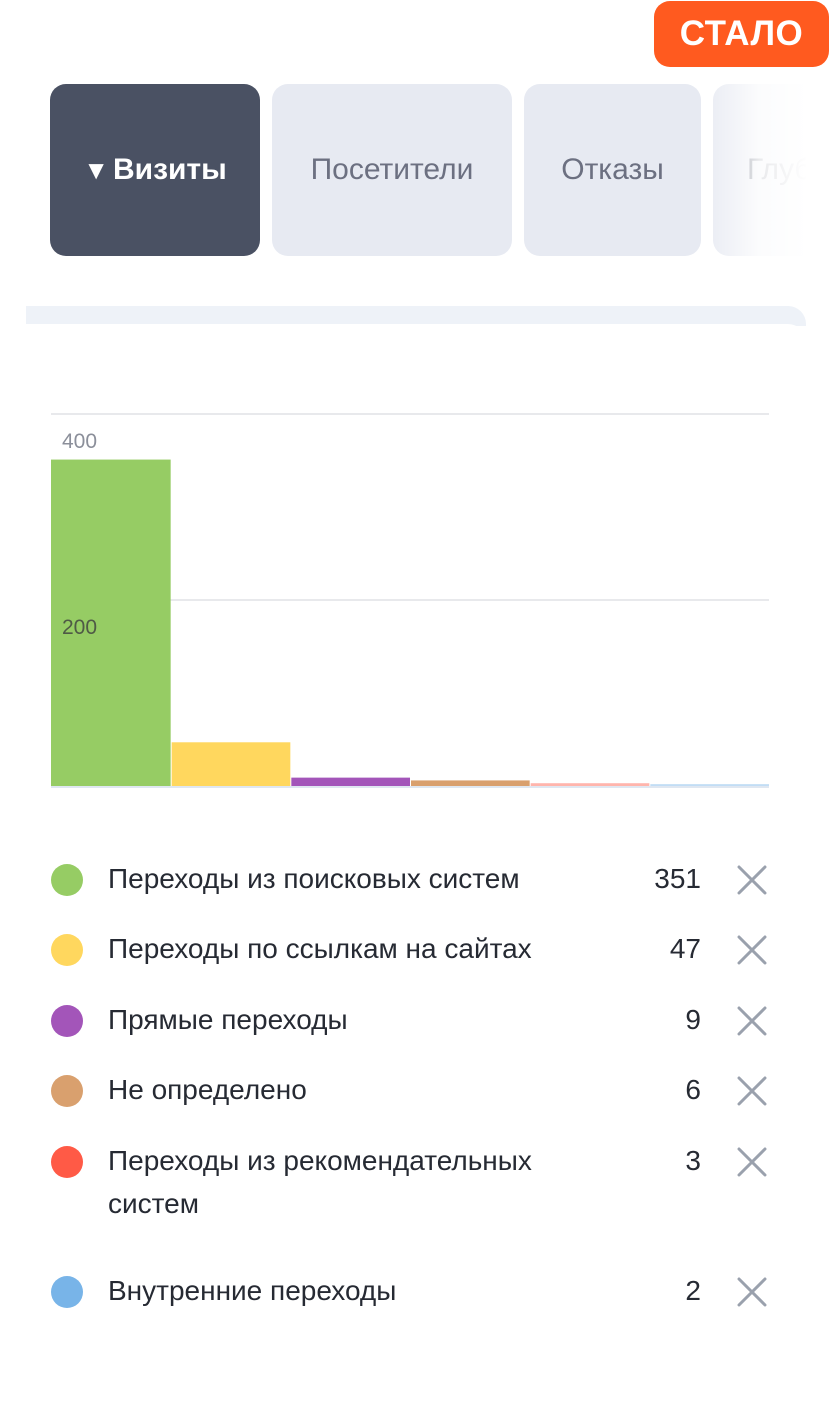  Describe the element at coordinates (693, 1089) in the screenshot. I see `legend-value: 6` at that location.